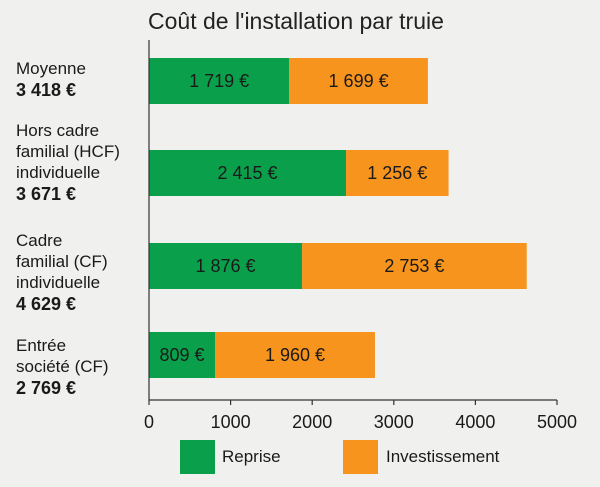 The image size is (600, 487). I want to click on data-label-reprise-2: 1 876 €, so click(226, 266).